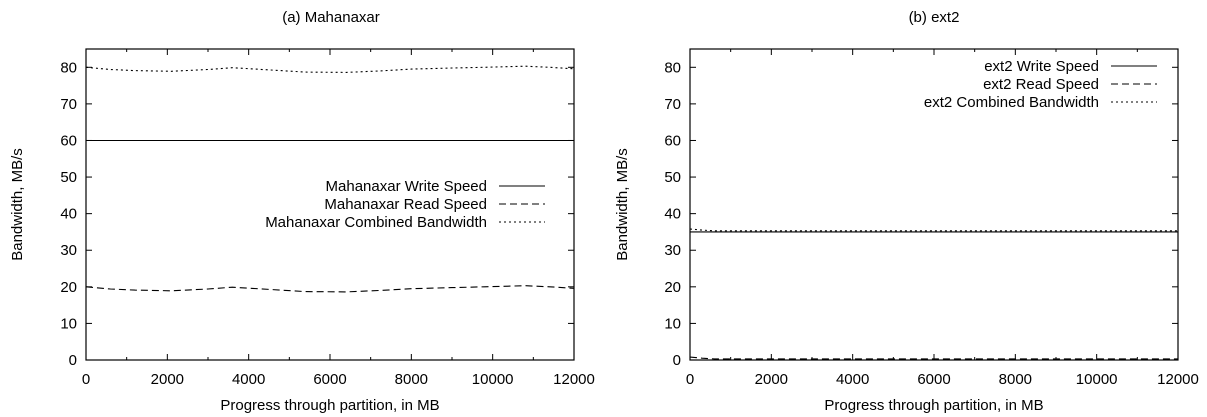 The image size is (1207, 417). What do you see at coordinates (1011, 102) in the screenshot?
I see `legend-label: ext2 Combined Bandwidth` at bounding box center [1011, 102].